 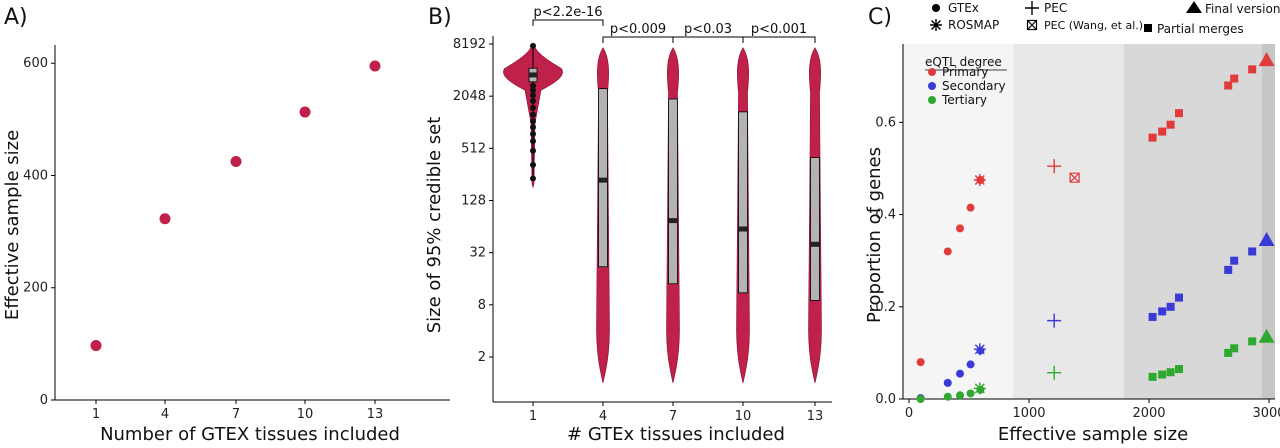 What do you see at coordinates (885, 307) in the screenshot?
I see `panel-c-ytick-label: 0.2` at bounding box center [885, 307].